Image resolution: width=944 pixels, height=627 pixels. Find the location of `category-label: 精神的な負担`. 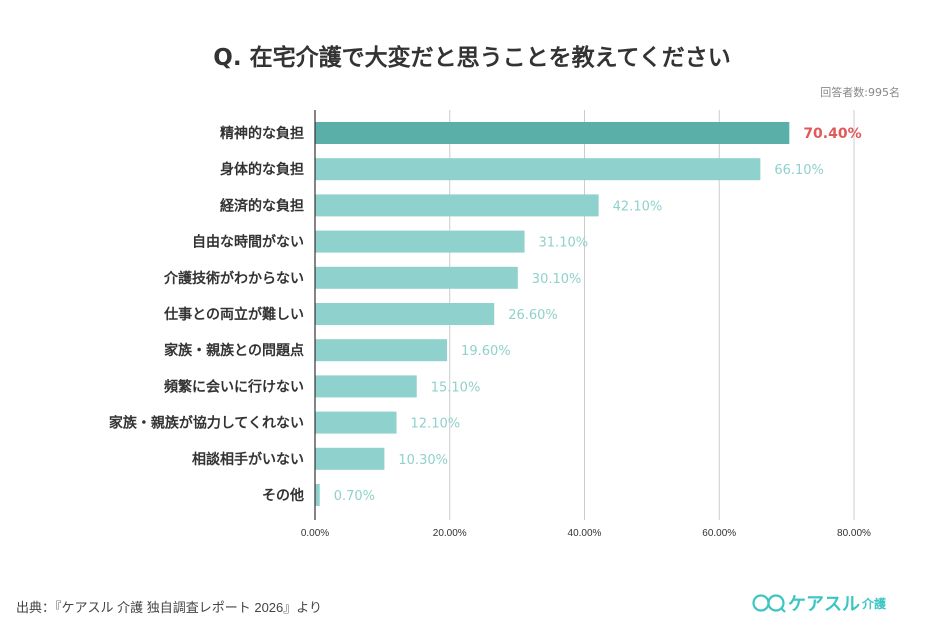

category-label: 精神的な負担 is located at coordinates (262, 133).